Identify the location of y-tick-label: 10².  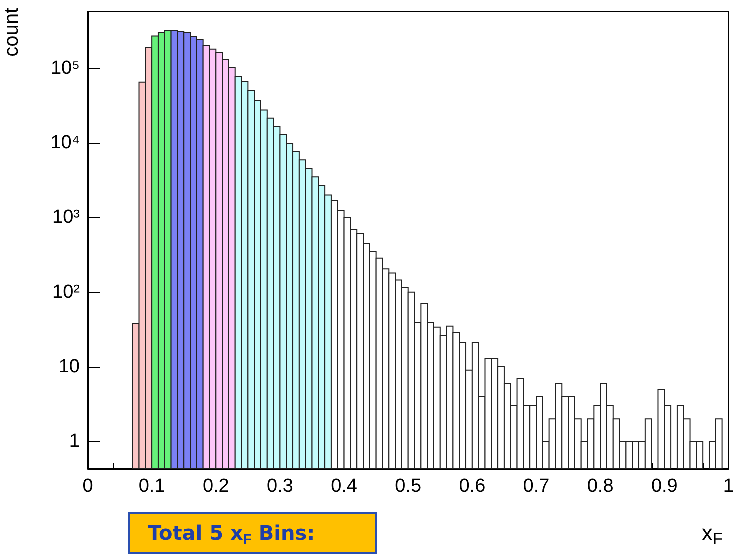
(66, 292).